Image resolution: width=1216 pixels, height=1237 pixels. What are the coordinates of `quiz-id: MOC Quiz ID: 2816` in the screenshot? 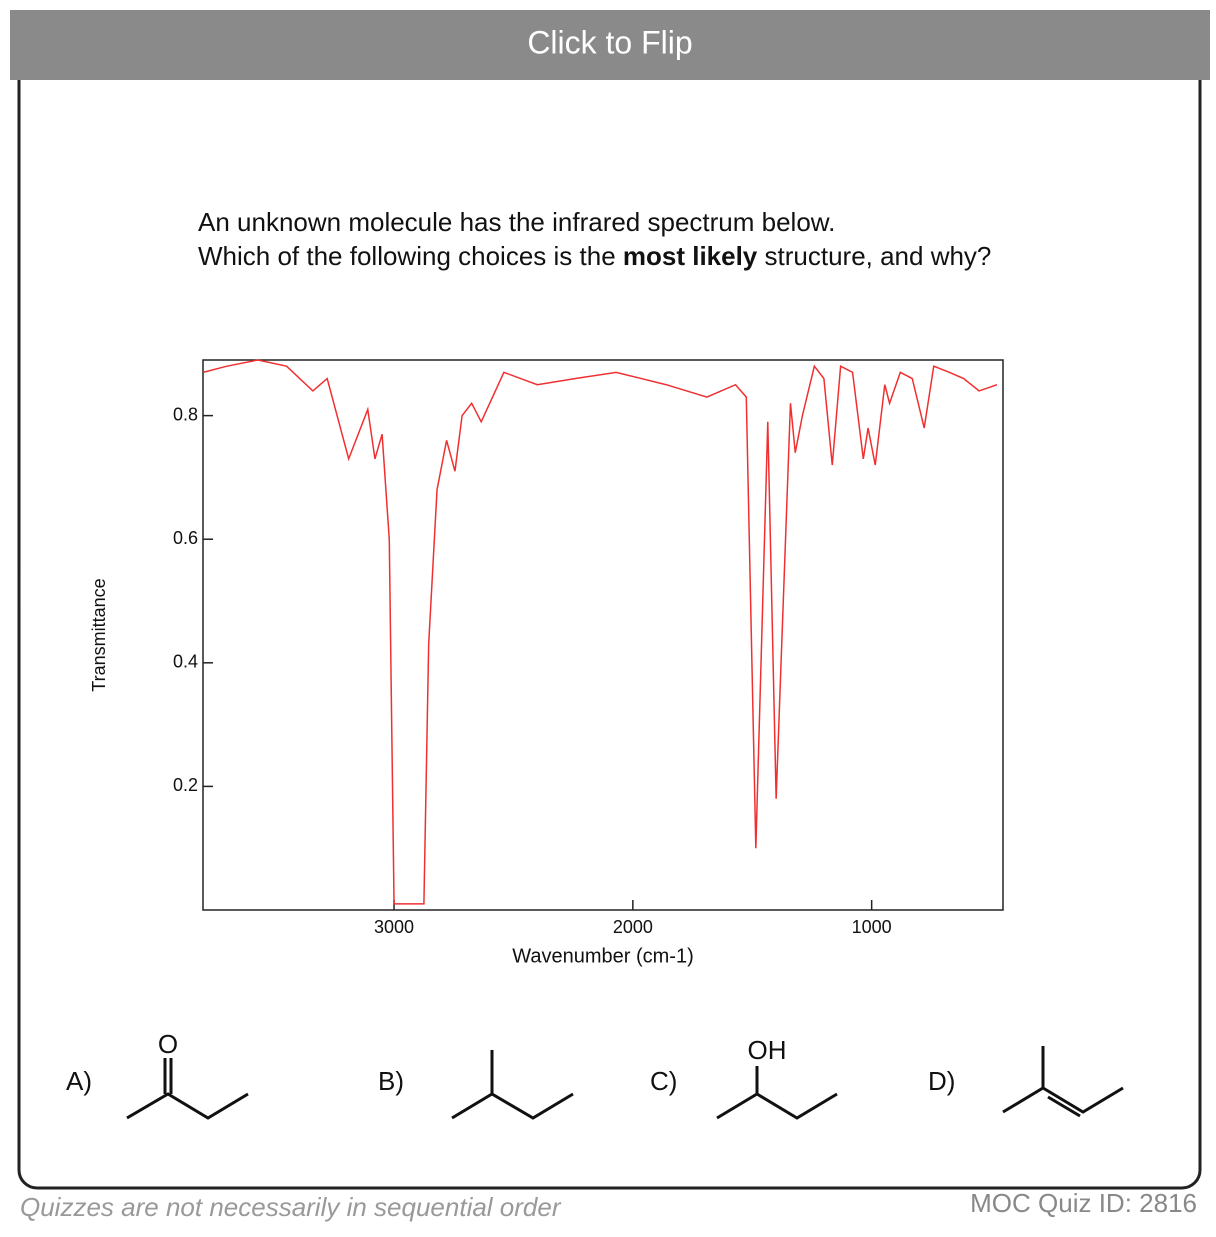 It's located at (1083, 1203).